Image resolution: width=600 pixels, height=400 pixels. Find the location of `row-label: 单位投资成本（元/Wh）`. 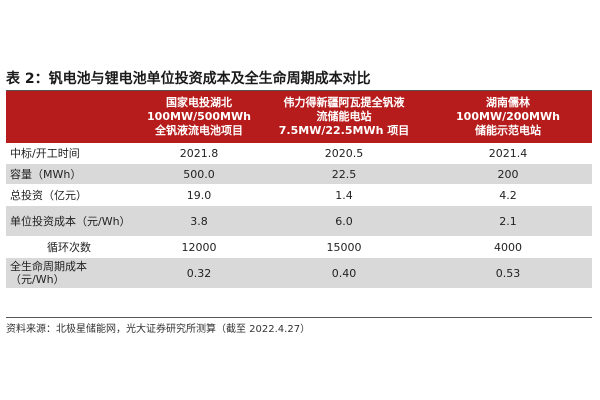

row-label: 单位投资成本（元/Wh） is located at coordinates (70, 221).